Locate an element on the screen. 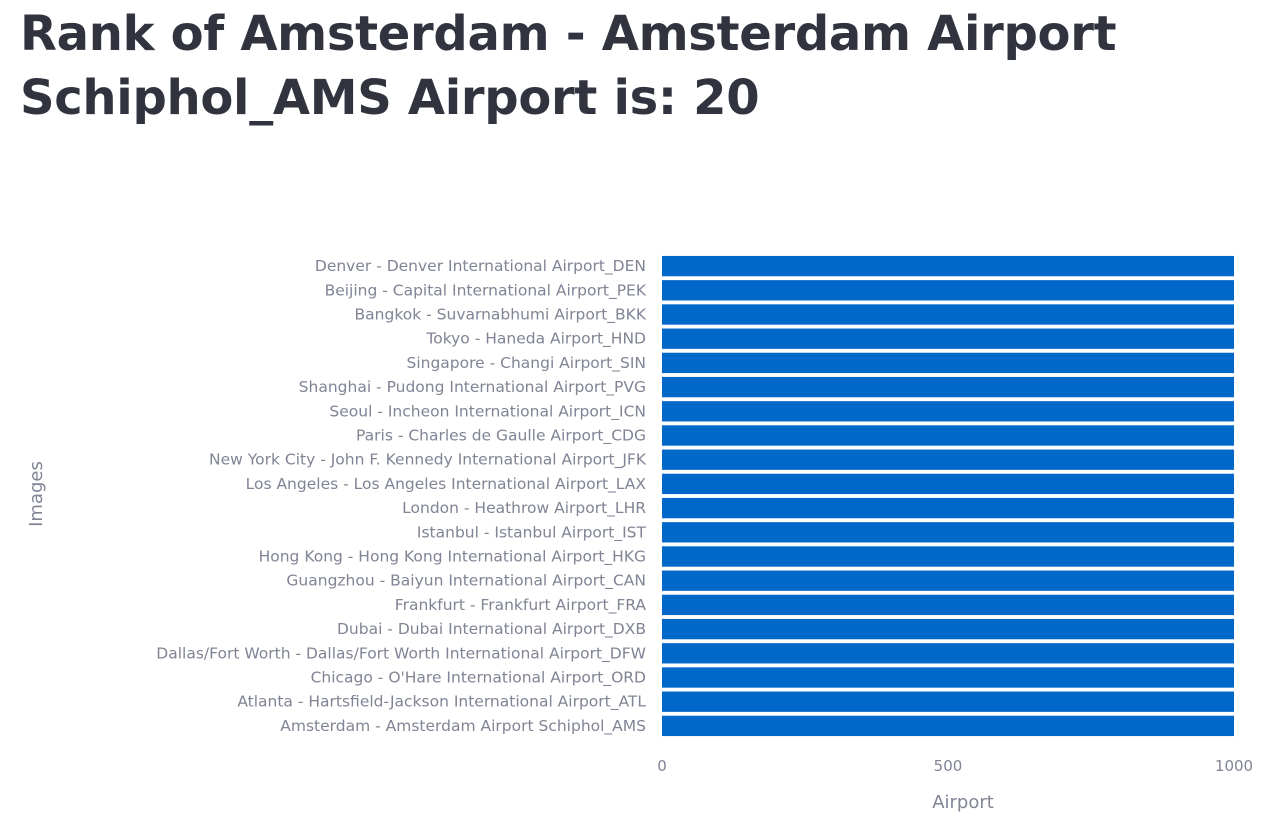 The width and height of the screenshot is (1278, 824). y-tick-label: Istanbul - Istanbul Airport_IST is located at coordinates (532, 532).